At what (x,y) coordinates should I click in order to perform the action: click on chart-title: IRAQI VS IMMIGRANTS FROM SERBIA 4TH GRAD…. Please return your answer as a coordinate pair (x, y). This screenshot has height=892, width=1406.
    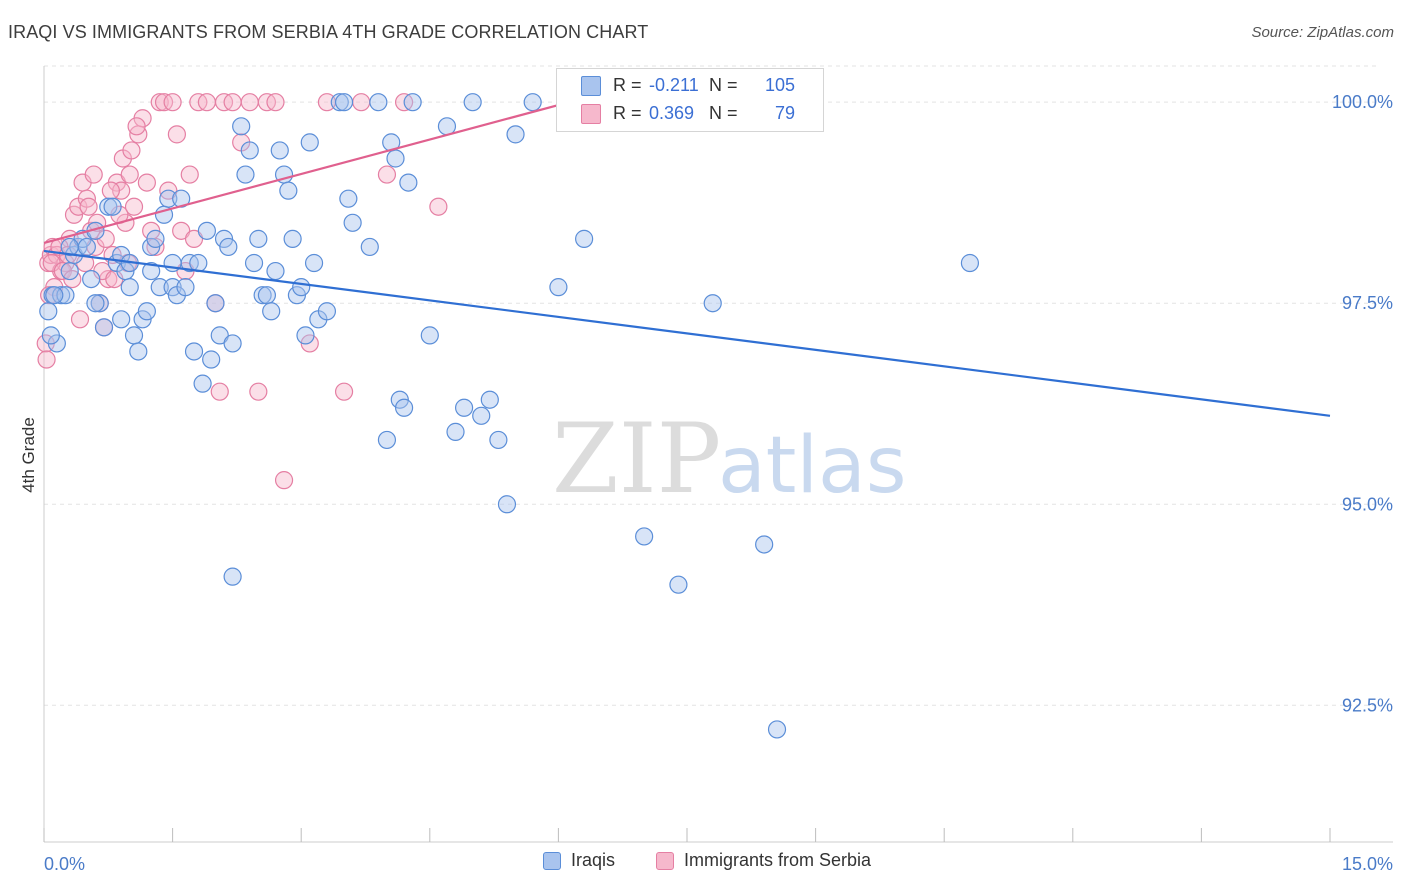
    Looking at the image, I should click on (328, 32).